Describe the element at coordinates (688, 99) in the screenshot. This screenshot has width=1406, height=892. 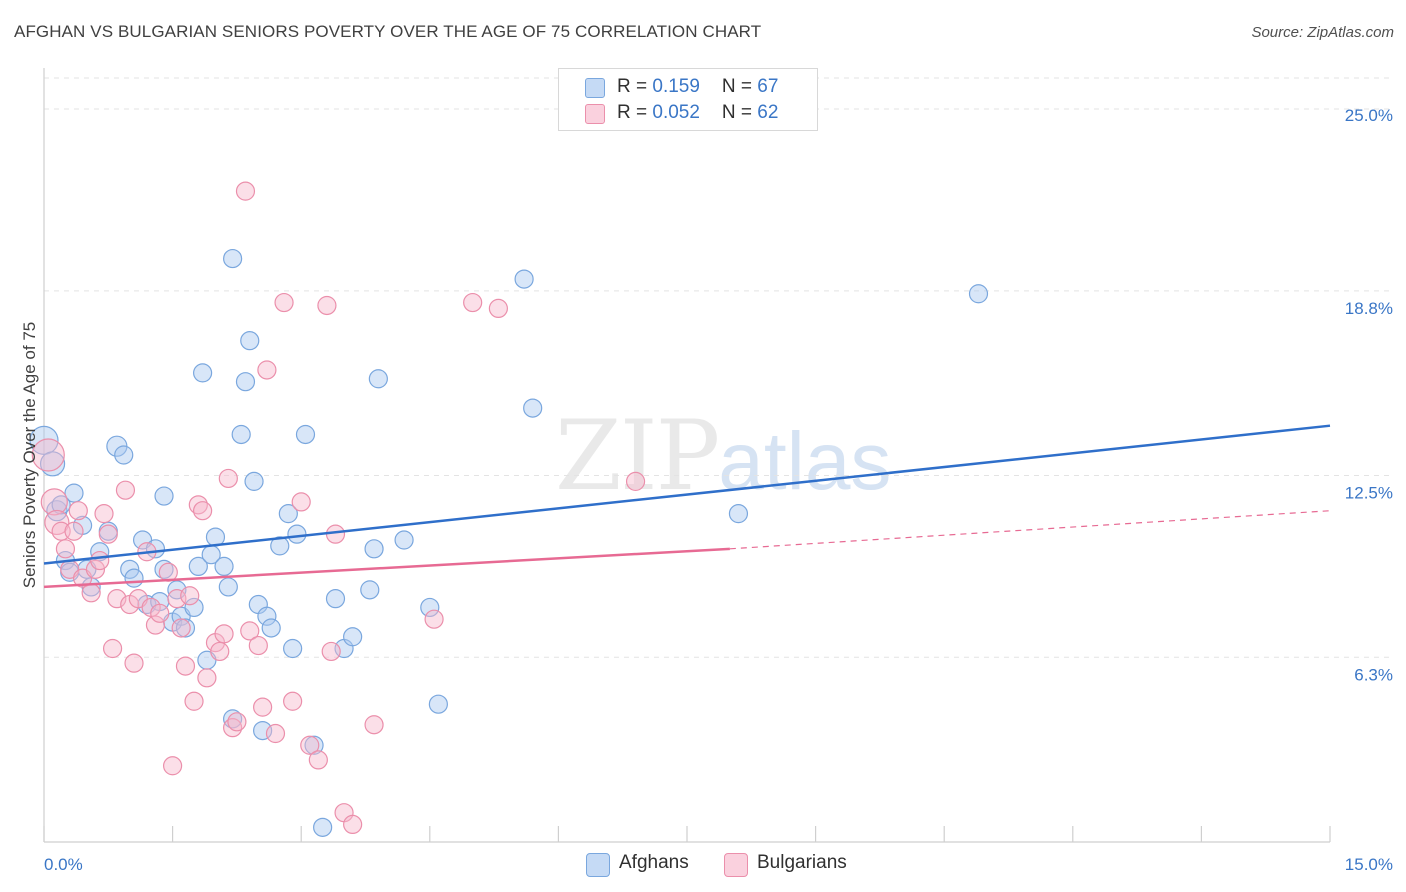
I see `correlation-legend: R = 0.159 N = 67 R = 0.052 N = 62` at that location.